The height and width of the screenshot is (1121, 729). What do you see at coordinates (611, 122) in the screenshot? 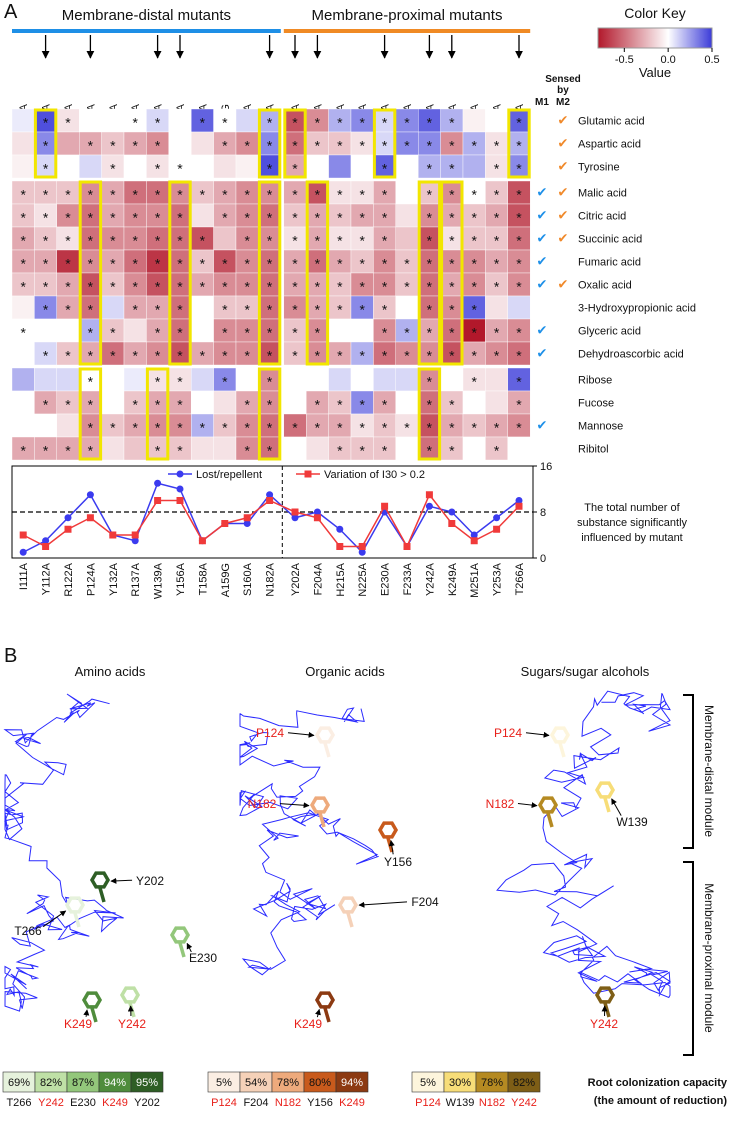
I see `row-label: Glutamic acid` at bounding box center [611, 122].